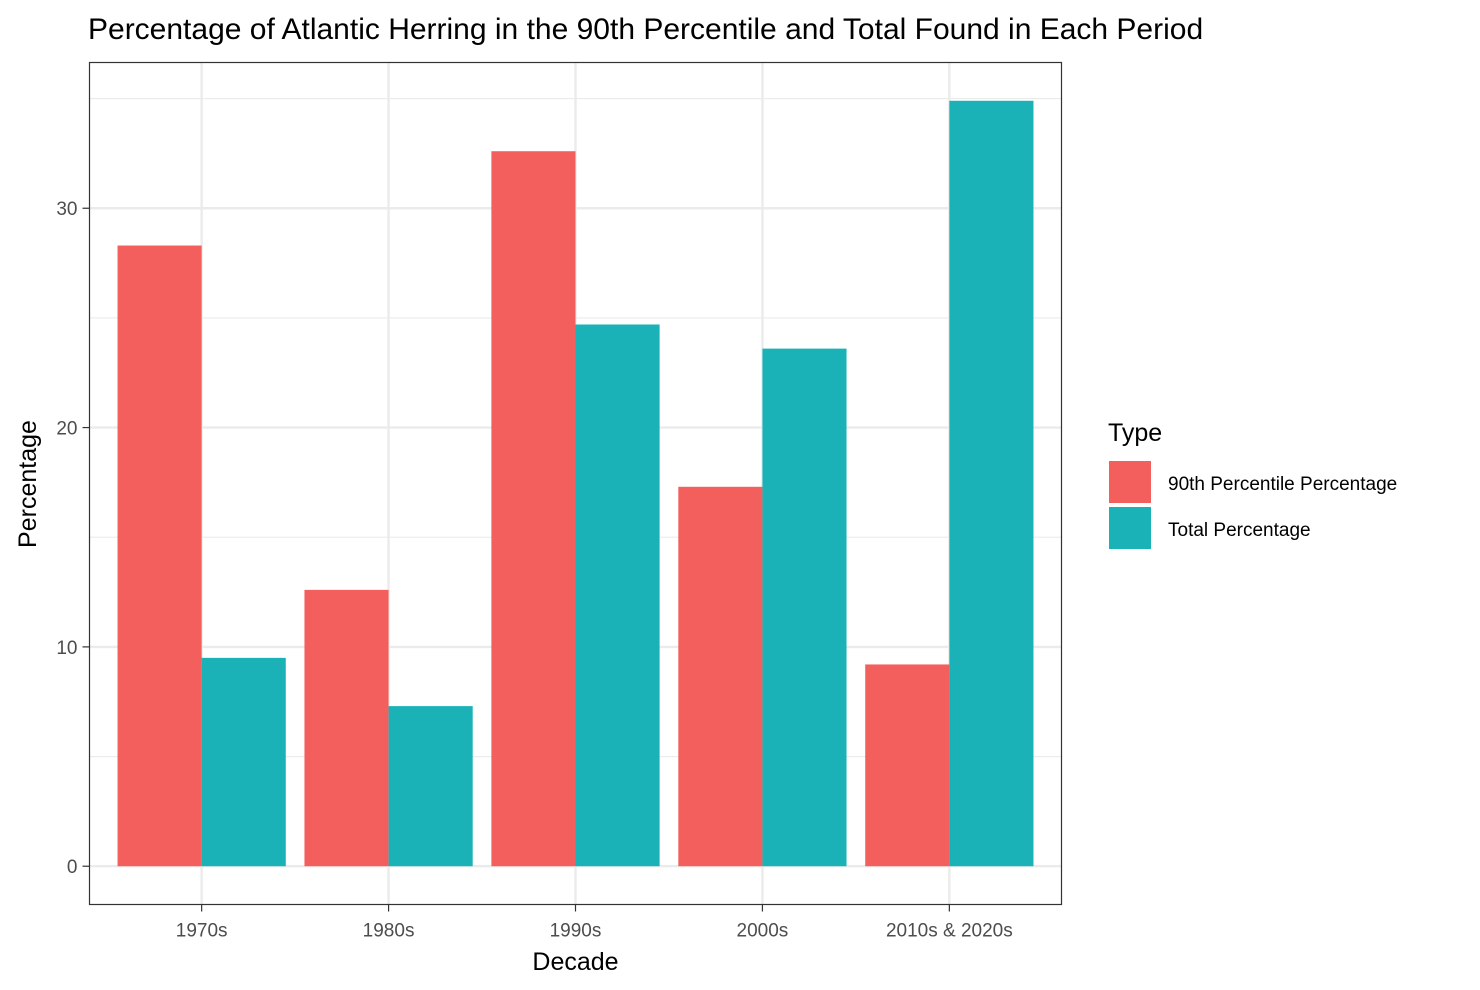  What do you see at coordinates (202, 931) in the screenshot?
I see `x-tick-label: 1970s` at bounding box center [202, 931].